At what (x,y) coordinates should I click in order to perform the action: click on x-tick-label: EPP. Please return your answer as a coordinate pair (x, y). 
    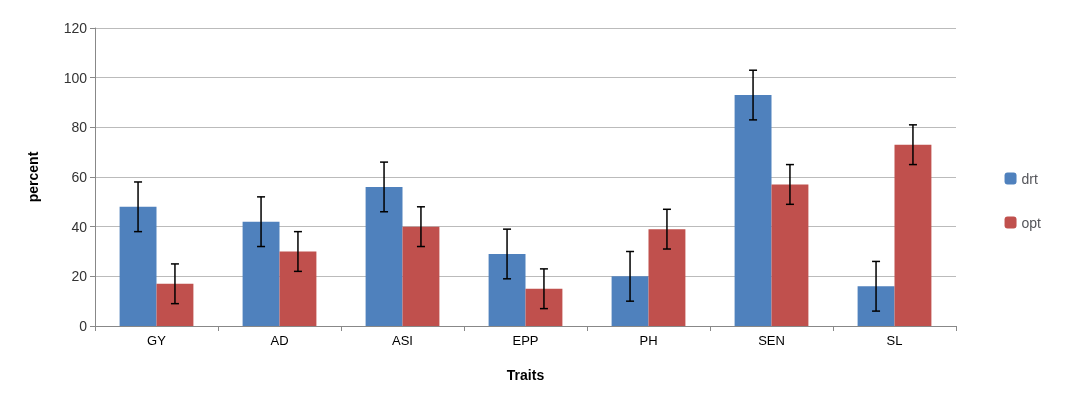
    Looking at the image, I should click on (525, 340).